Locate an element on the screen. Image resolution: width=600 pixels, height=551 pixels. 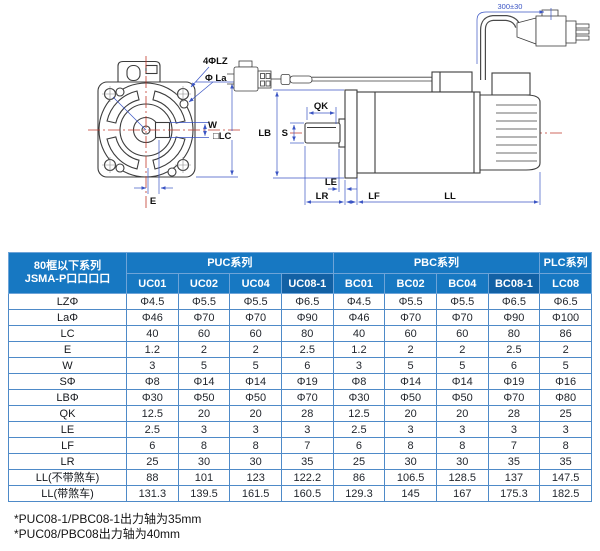
series-group-header: PBC系列 is located at coordinates (436, 263).